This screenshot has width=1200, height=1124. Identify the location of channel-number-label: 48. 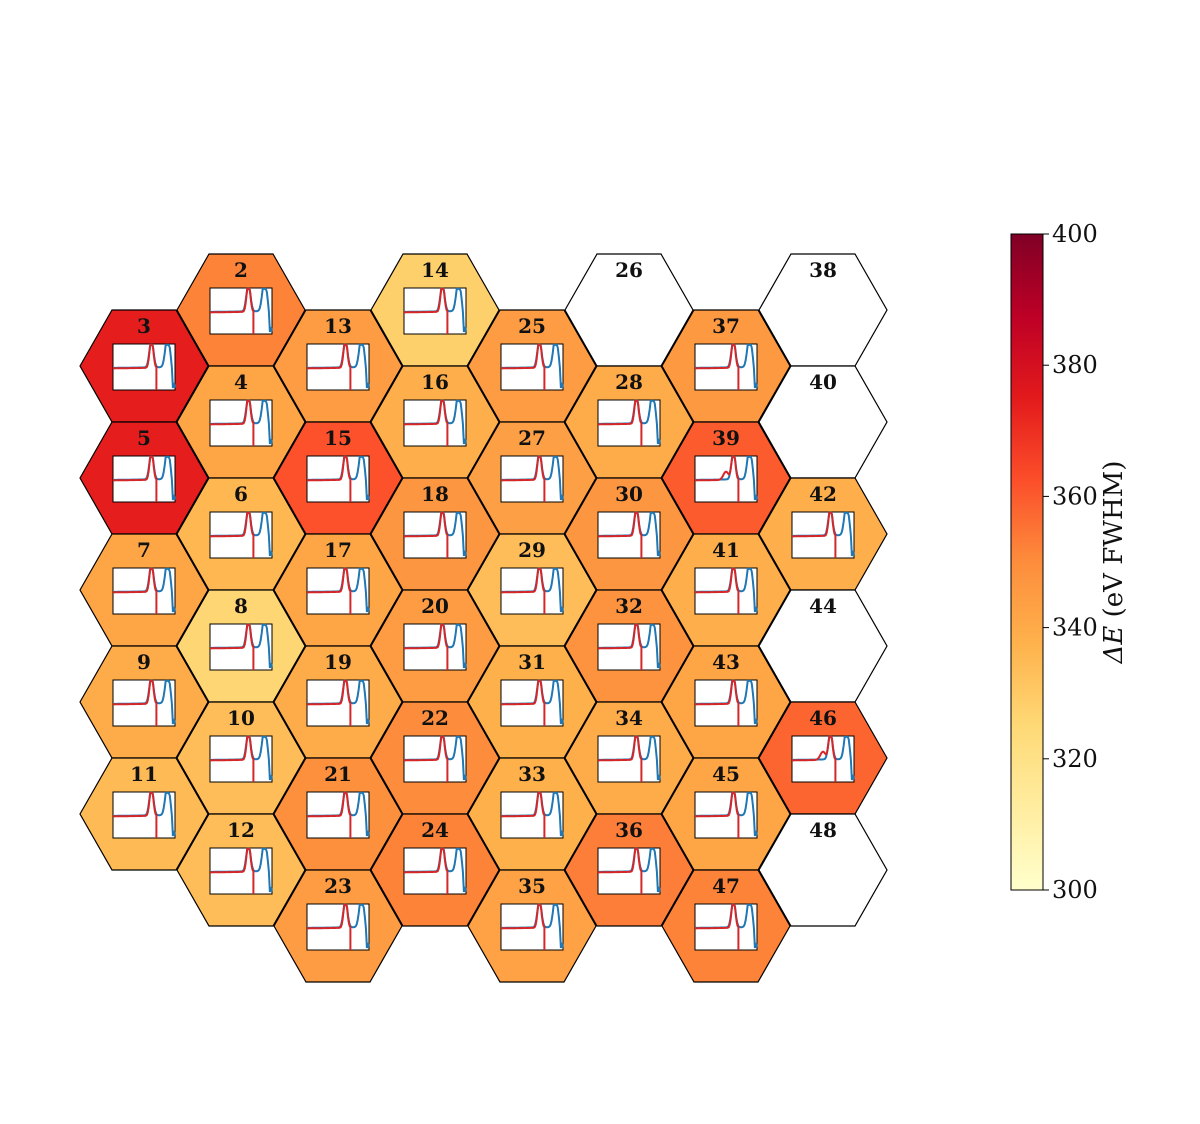
(823, 830).